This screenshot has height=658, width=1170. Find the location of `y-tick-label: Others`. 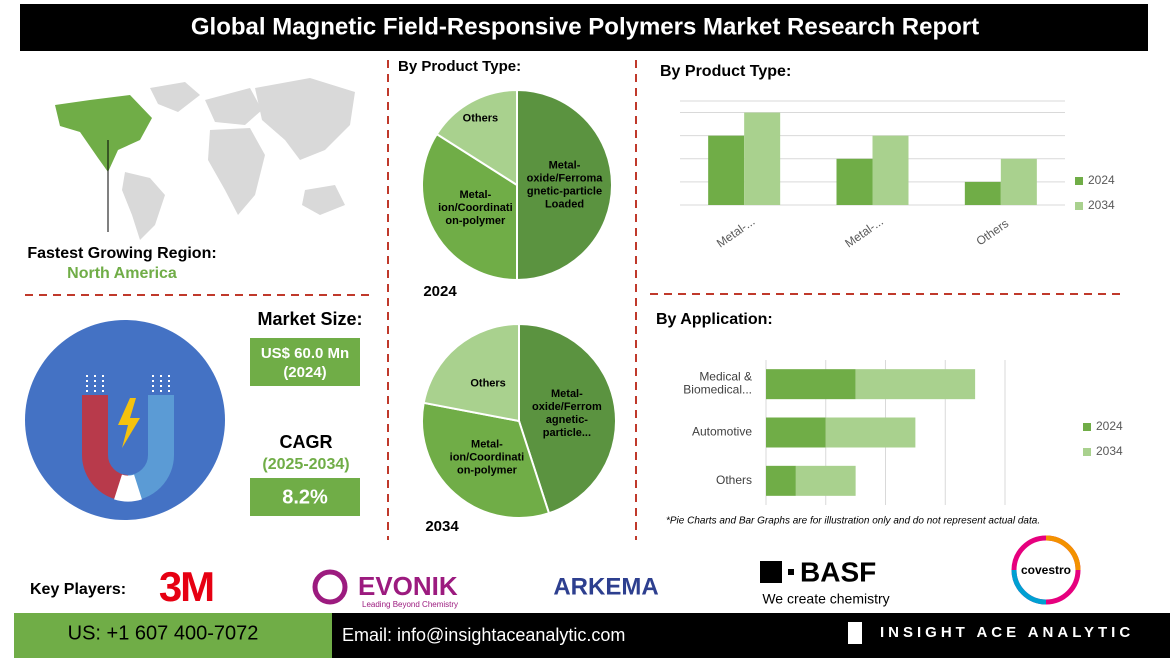

y-tick-label: Others is located at coordinates (734, 480).